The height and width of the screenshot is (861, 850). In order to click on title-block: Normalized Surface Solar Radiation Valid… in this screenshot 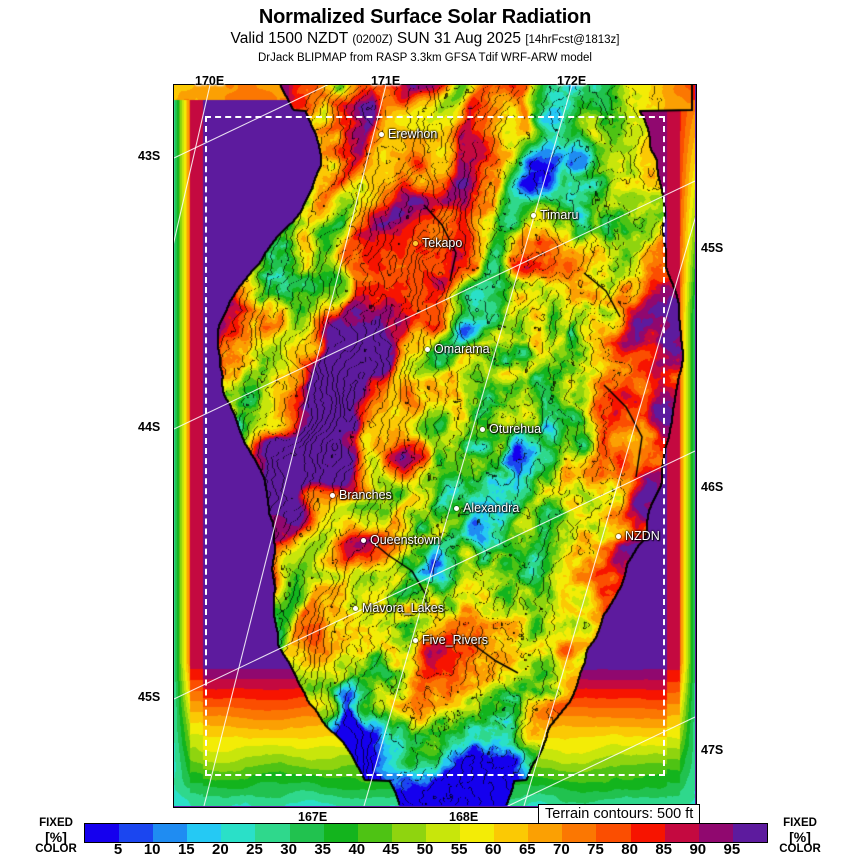, I will do `click(425, 33)`.